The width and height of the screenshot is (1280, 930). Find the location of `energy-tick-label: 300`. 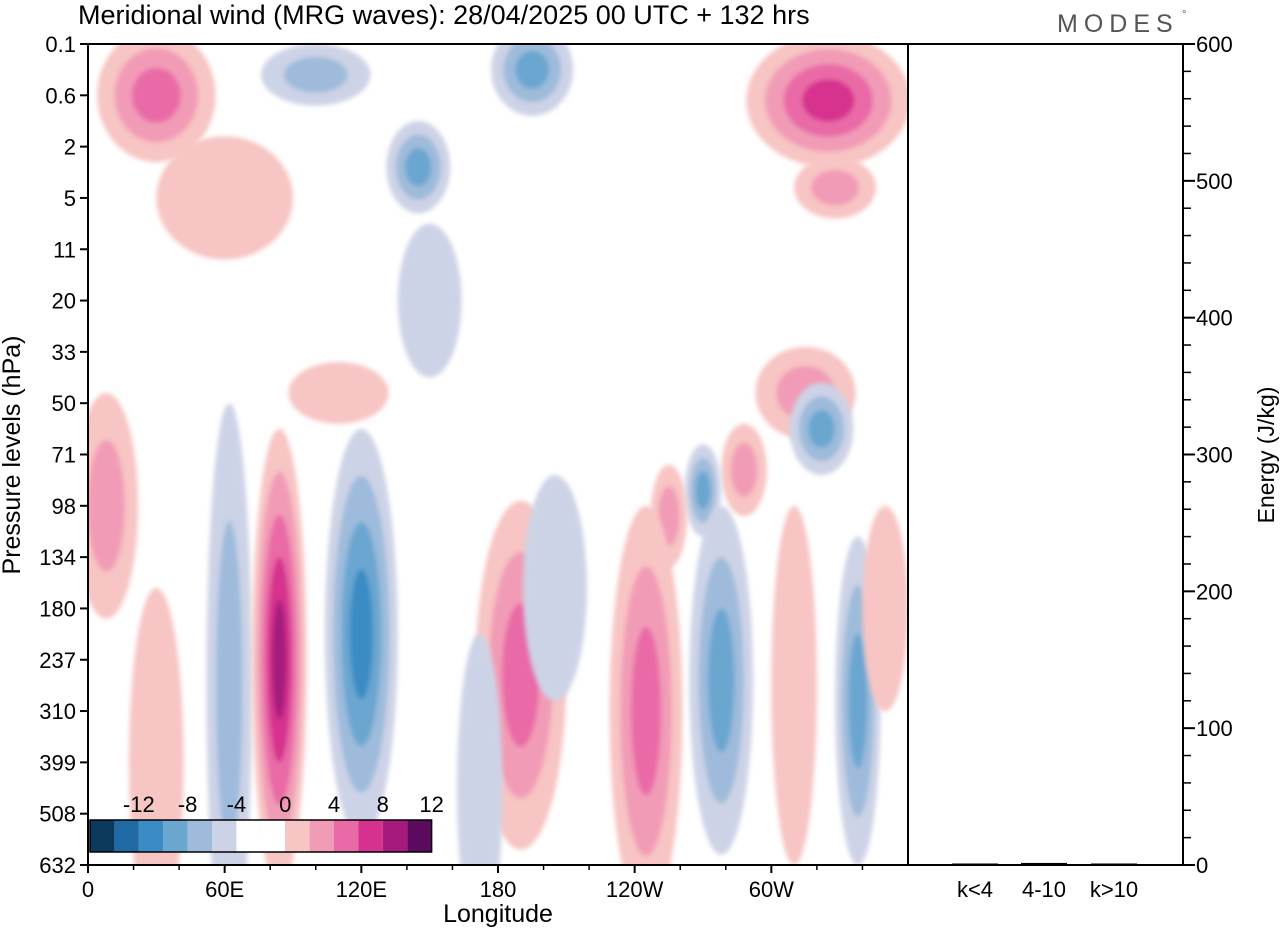

energy-tick-label: 300 is located at coordinates (1214, 455).